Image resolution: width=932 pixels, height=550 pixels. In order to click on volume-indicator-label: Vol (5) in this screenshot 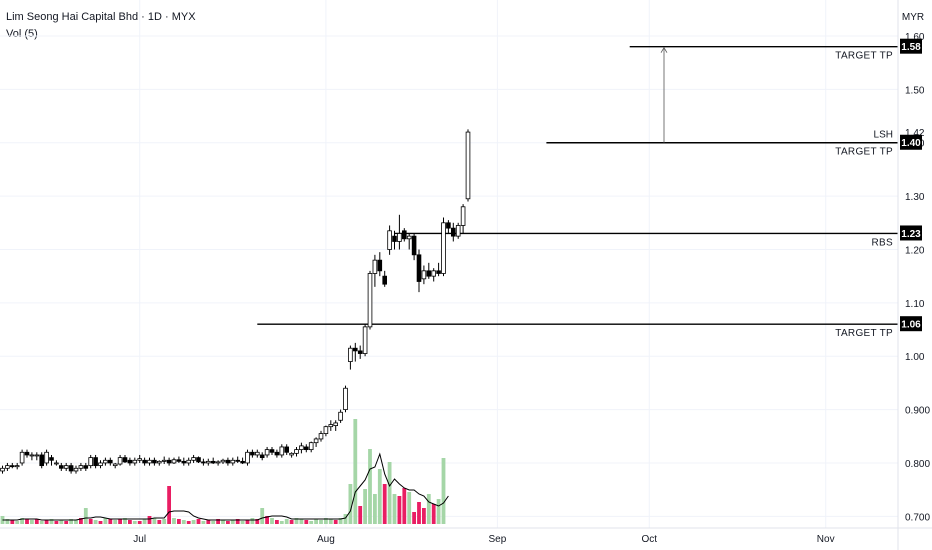, I will do `click(22, 34)`.